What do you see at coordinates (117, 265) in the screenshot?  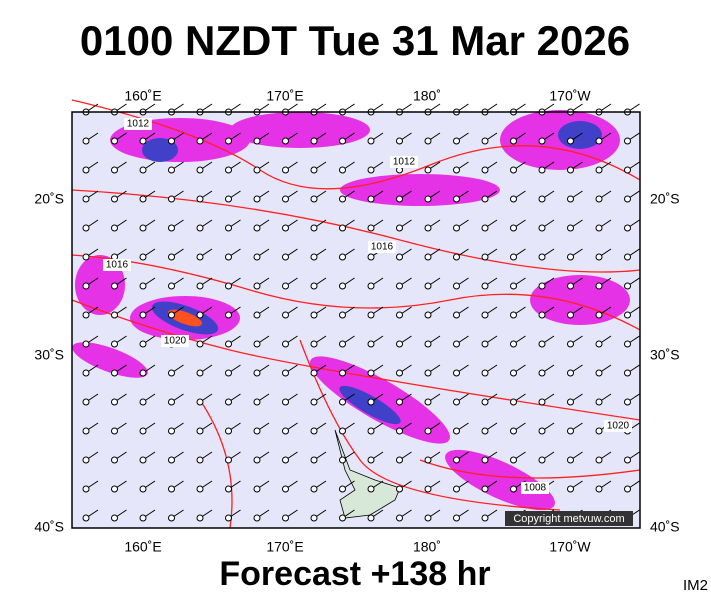 I see `isobar-label: 1016` at bounding box center [117, 265].